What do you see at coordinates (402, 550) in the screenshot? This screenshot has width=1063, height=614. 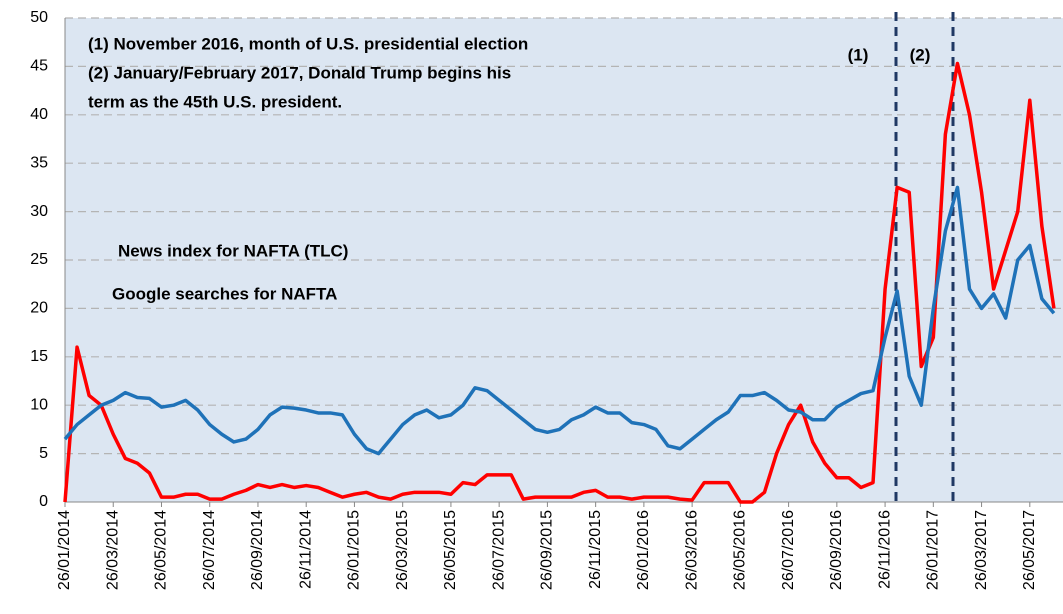 I see `x-tick-label: 26/03/2015` at bounding box center [402, 550].